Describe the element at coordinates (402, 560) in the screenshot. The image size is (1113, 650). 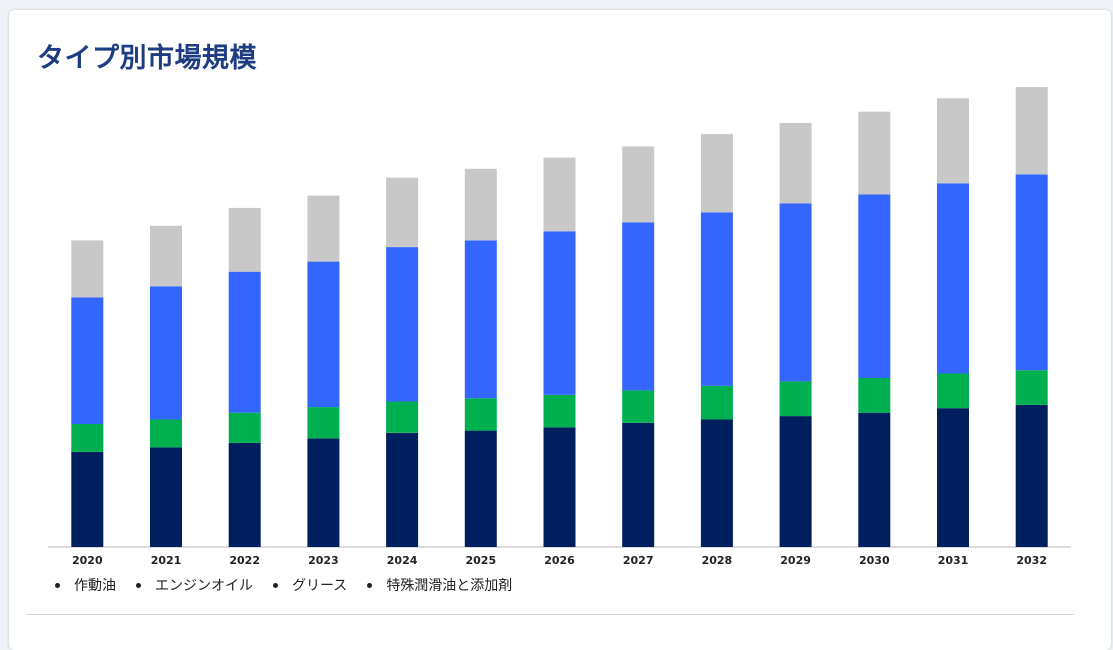
I see `x-tick-label: 2024` at that location.